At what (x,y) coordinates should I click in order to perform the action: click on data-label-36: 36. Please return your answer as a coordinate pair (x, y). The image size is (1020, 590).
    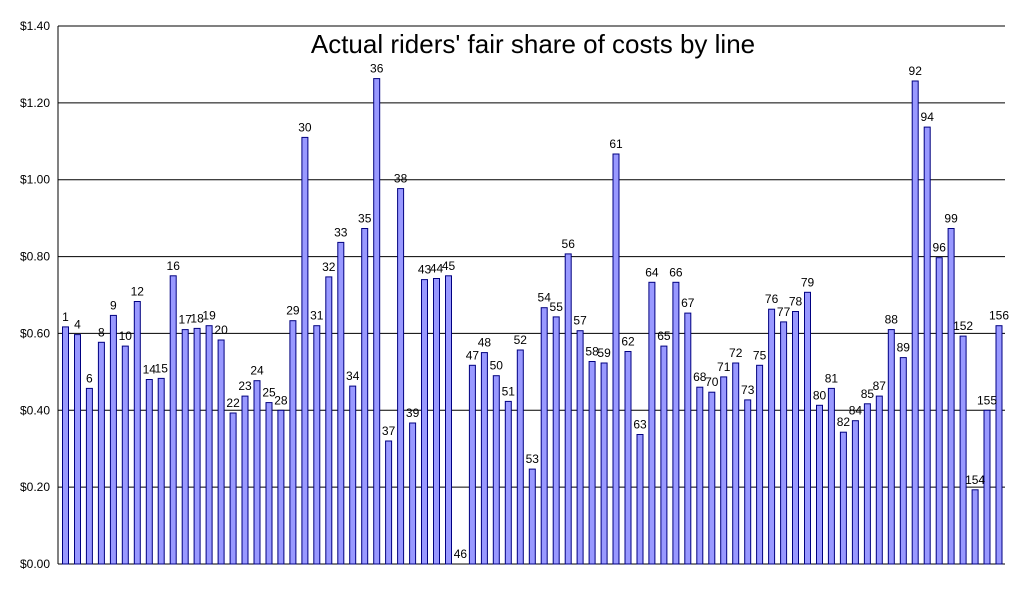
    Looking at the image, I should click on (377, 69).